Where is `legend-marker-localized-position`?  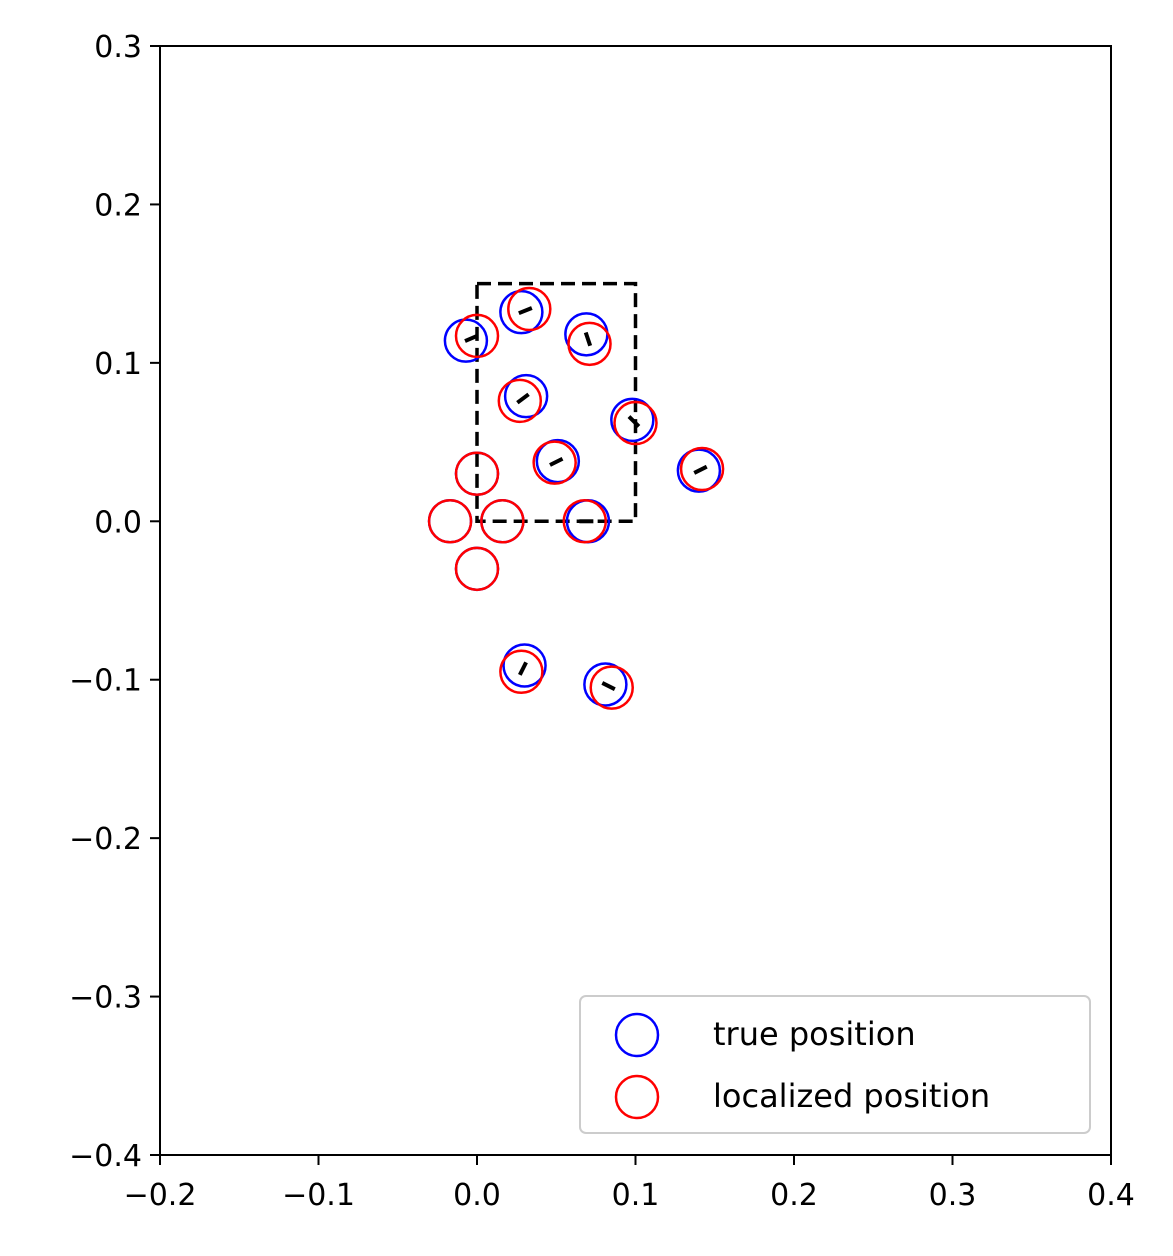 legend-marker-localized-position is located at coordinates (637, 1097).